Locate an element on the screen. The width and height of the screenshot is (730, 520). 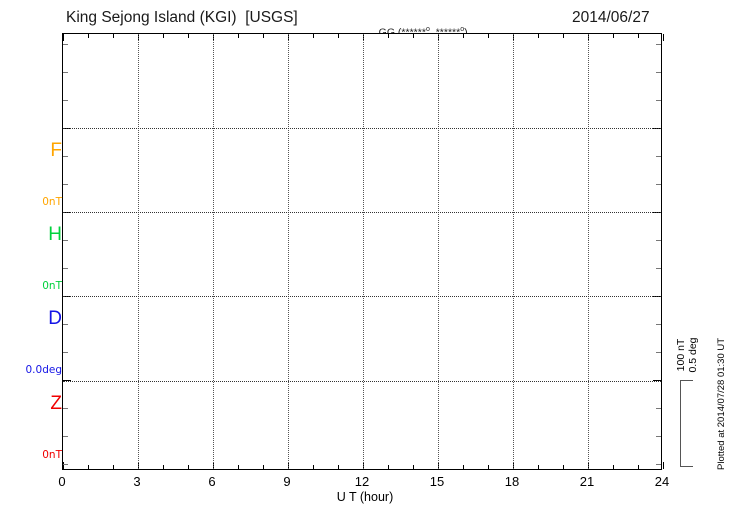
component-unit-z: 0nT is located at coordinates (52, 455).